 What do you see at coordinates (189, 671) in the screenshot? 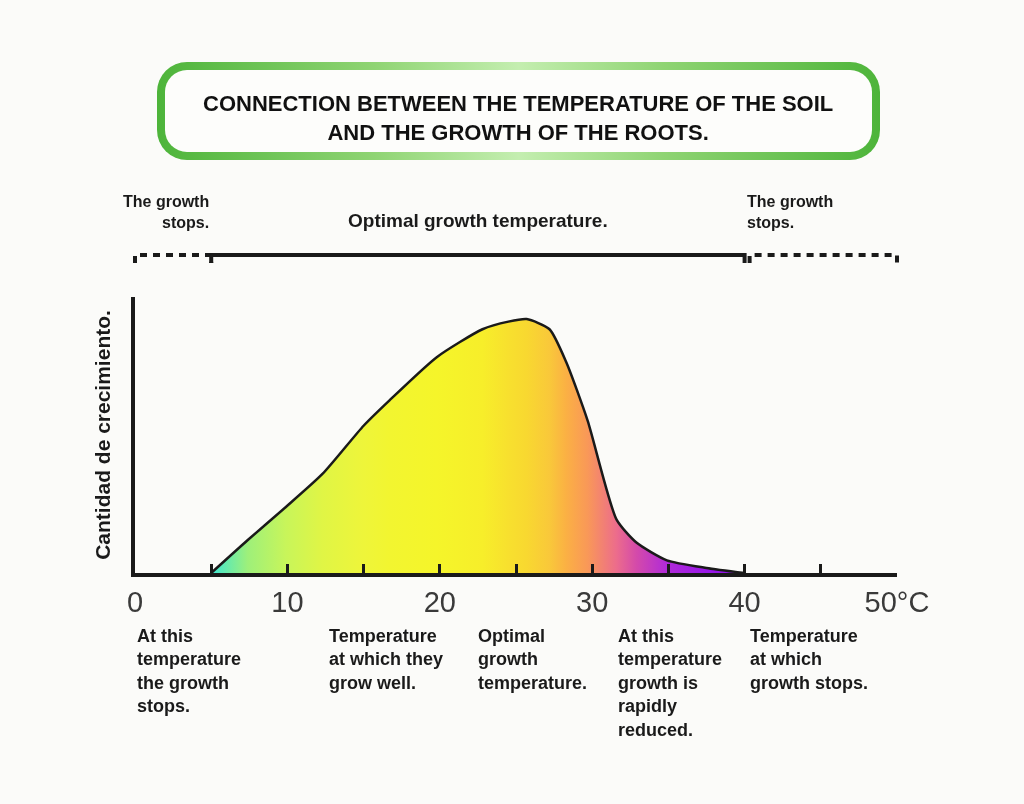
I see `text: At this temperature the growth stops.` at bounding box center [189, 671].